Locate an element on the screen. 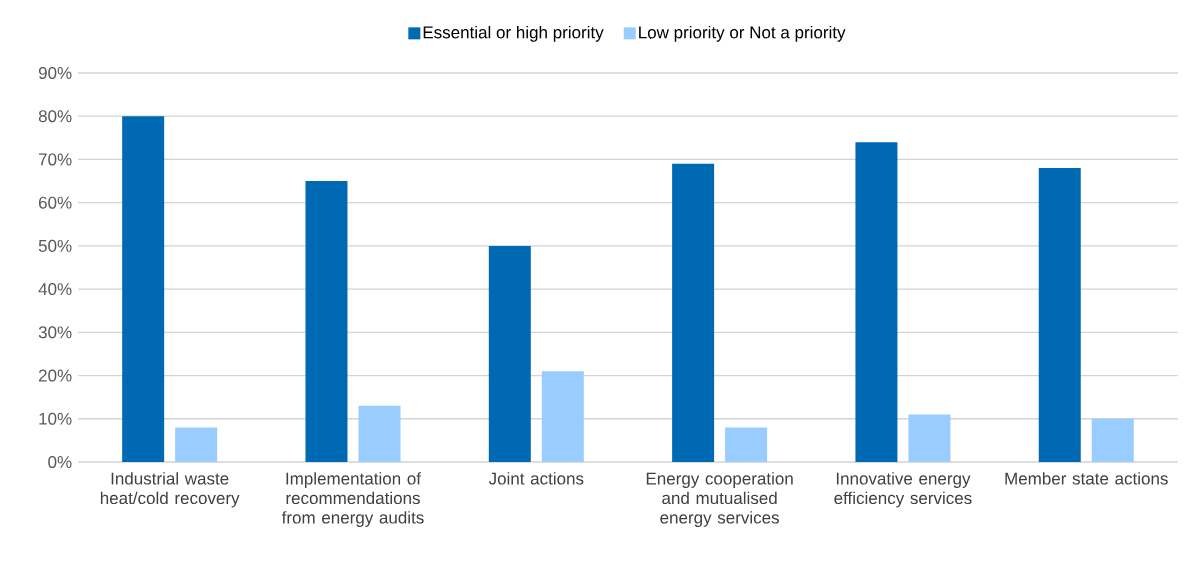 This screenshot has height=572, width=1187. x-tick-label: Industrial waste heat/cold recovery is located at coordinates (170, 490).